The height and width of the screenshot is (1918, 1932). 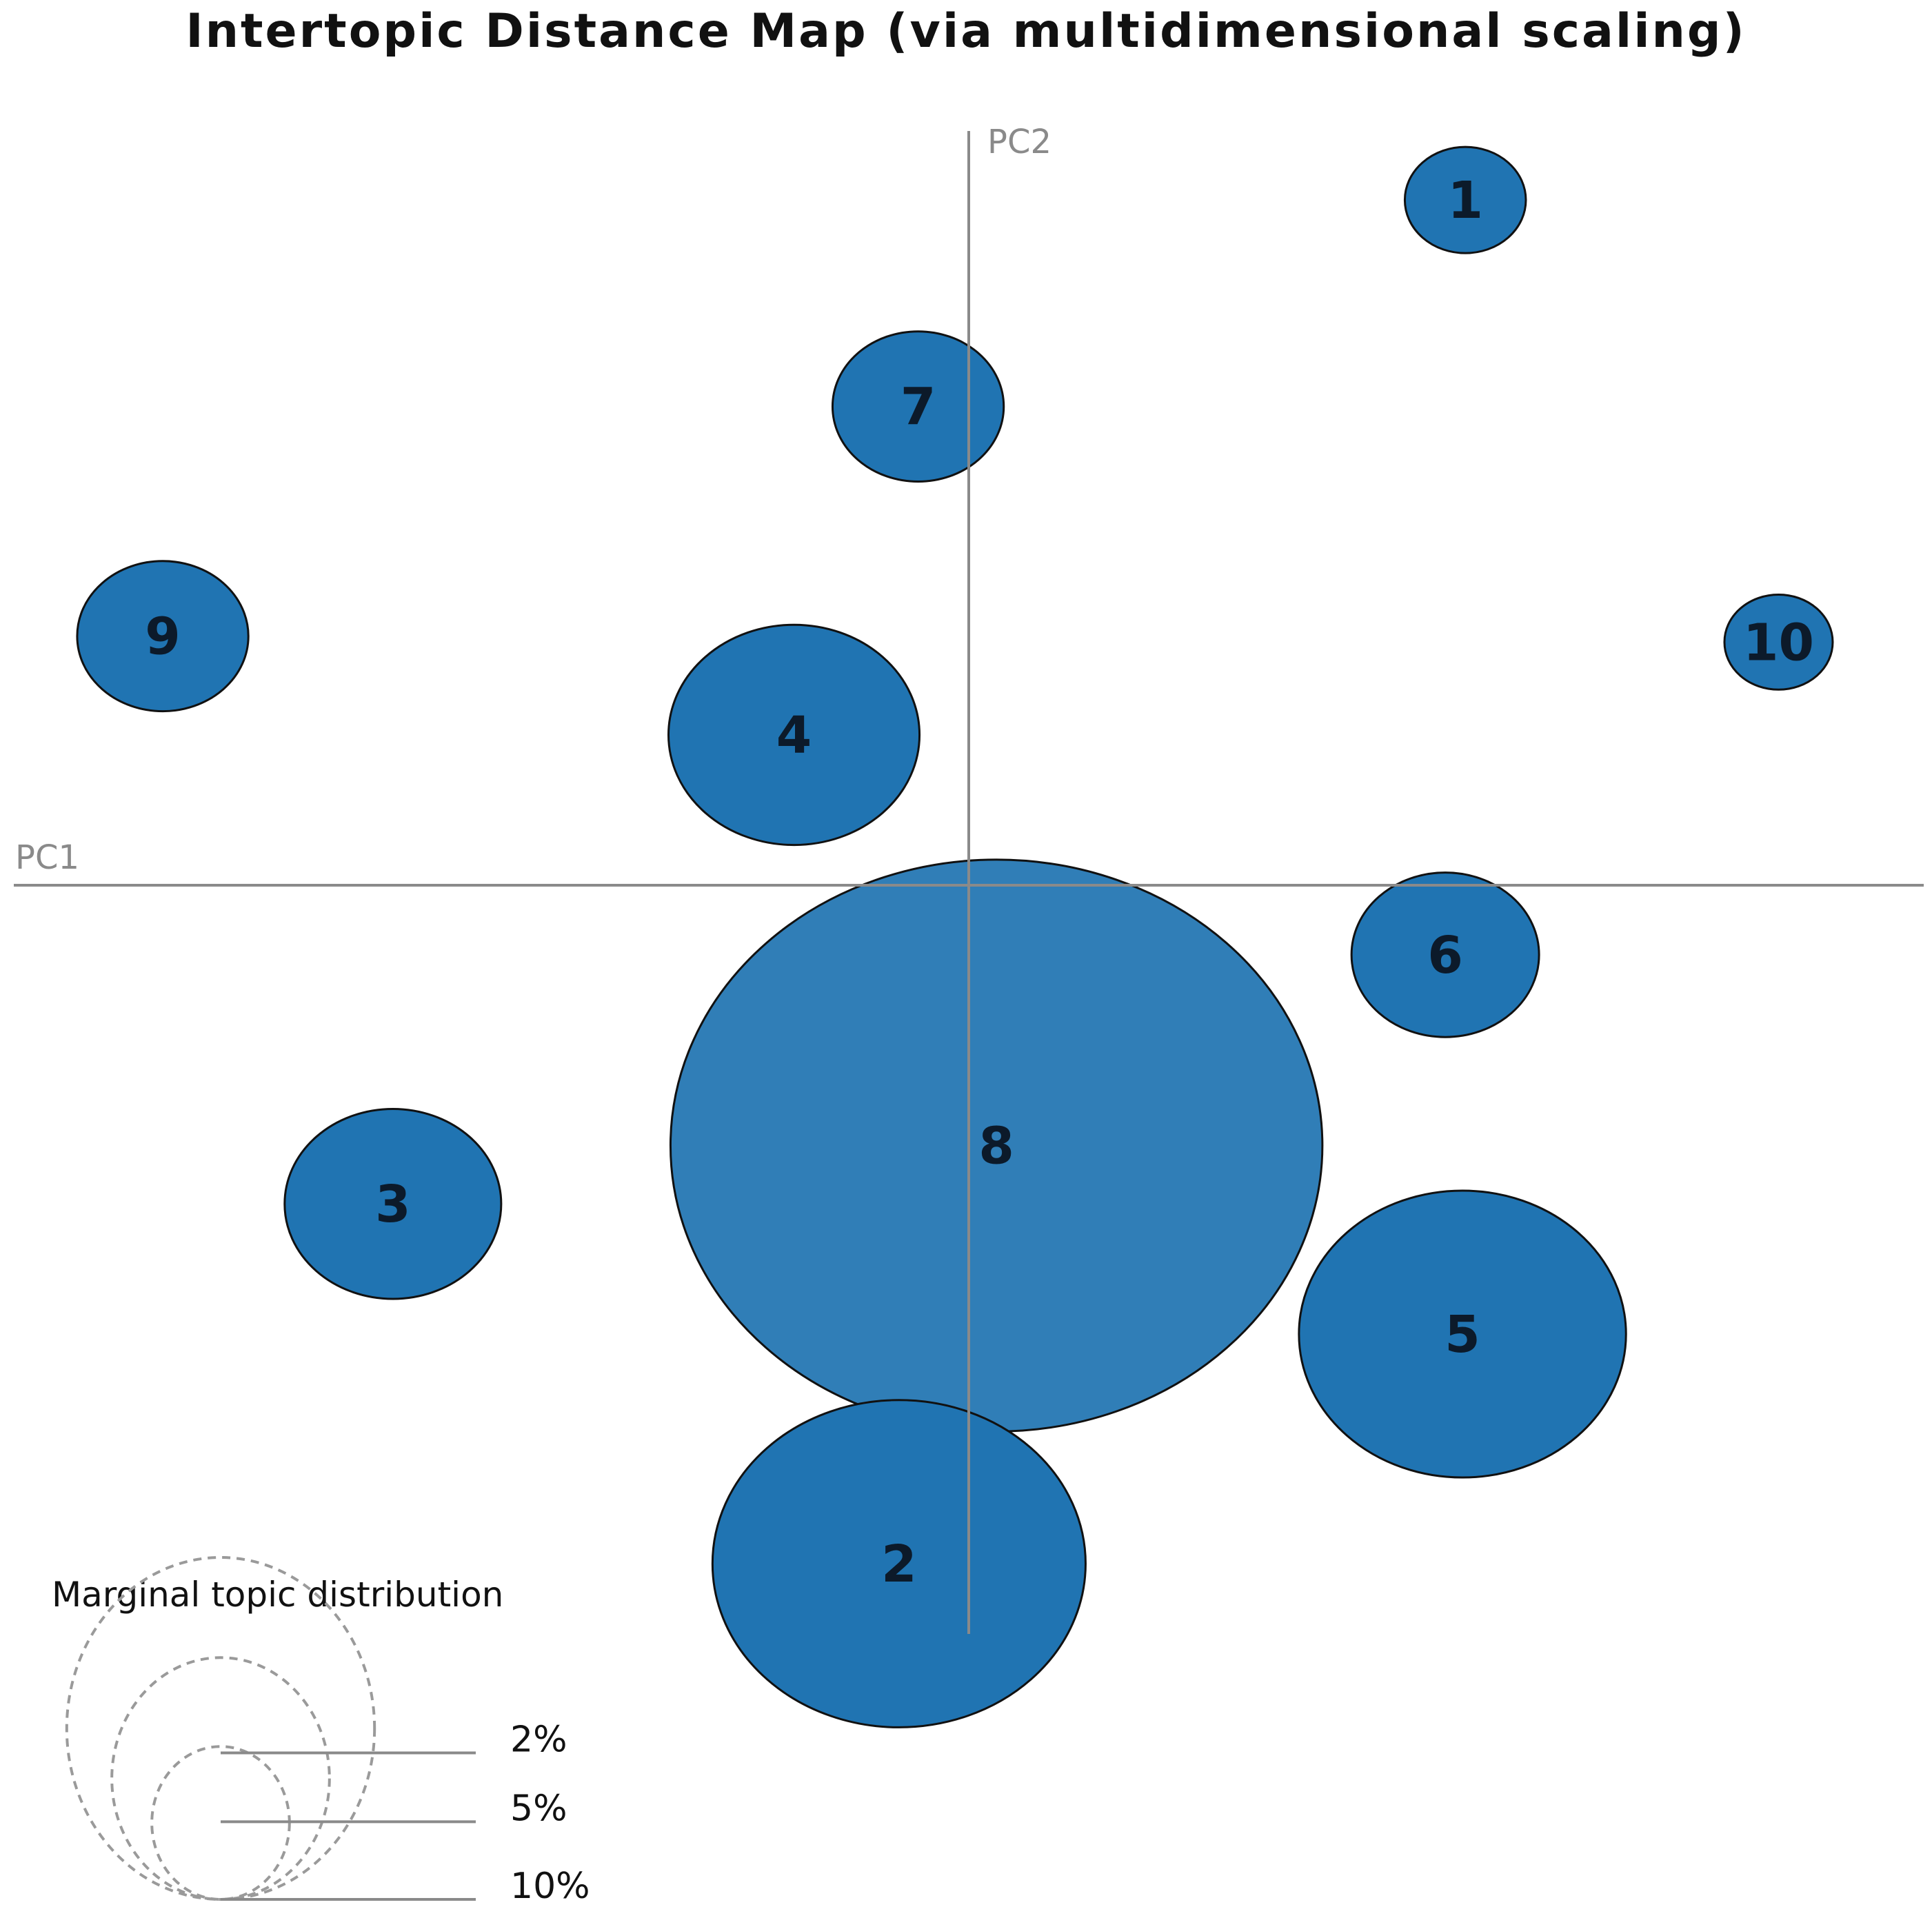 I want to click on legend-title: Marginal topic distribution, so click(x=277, y=1595).